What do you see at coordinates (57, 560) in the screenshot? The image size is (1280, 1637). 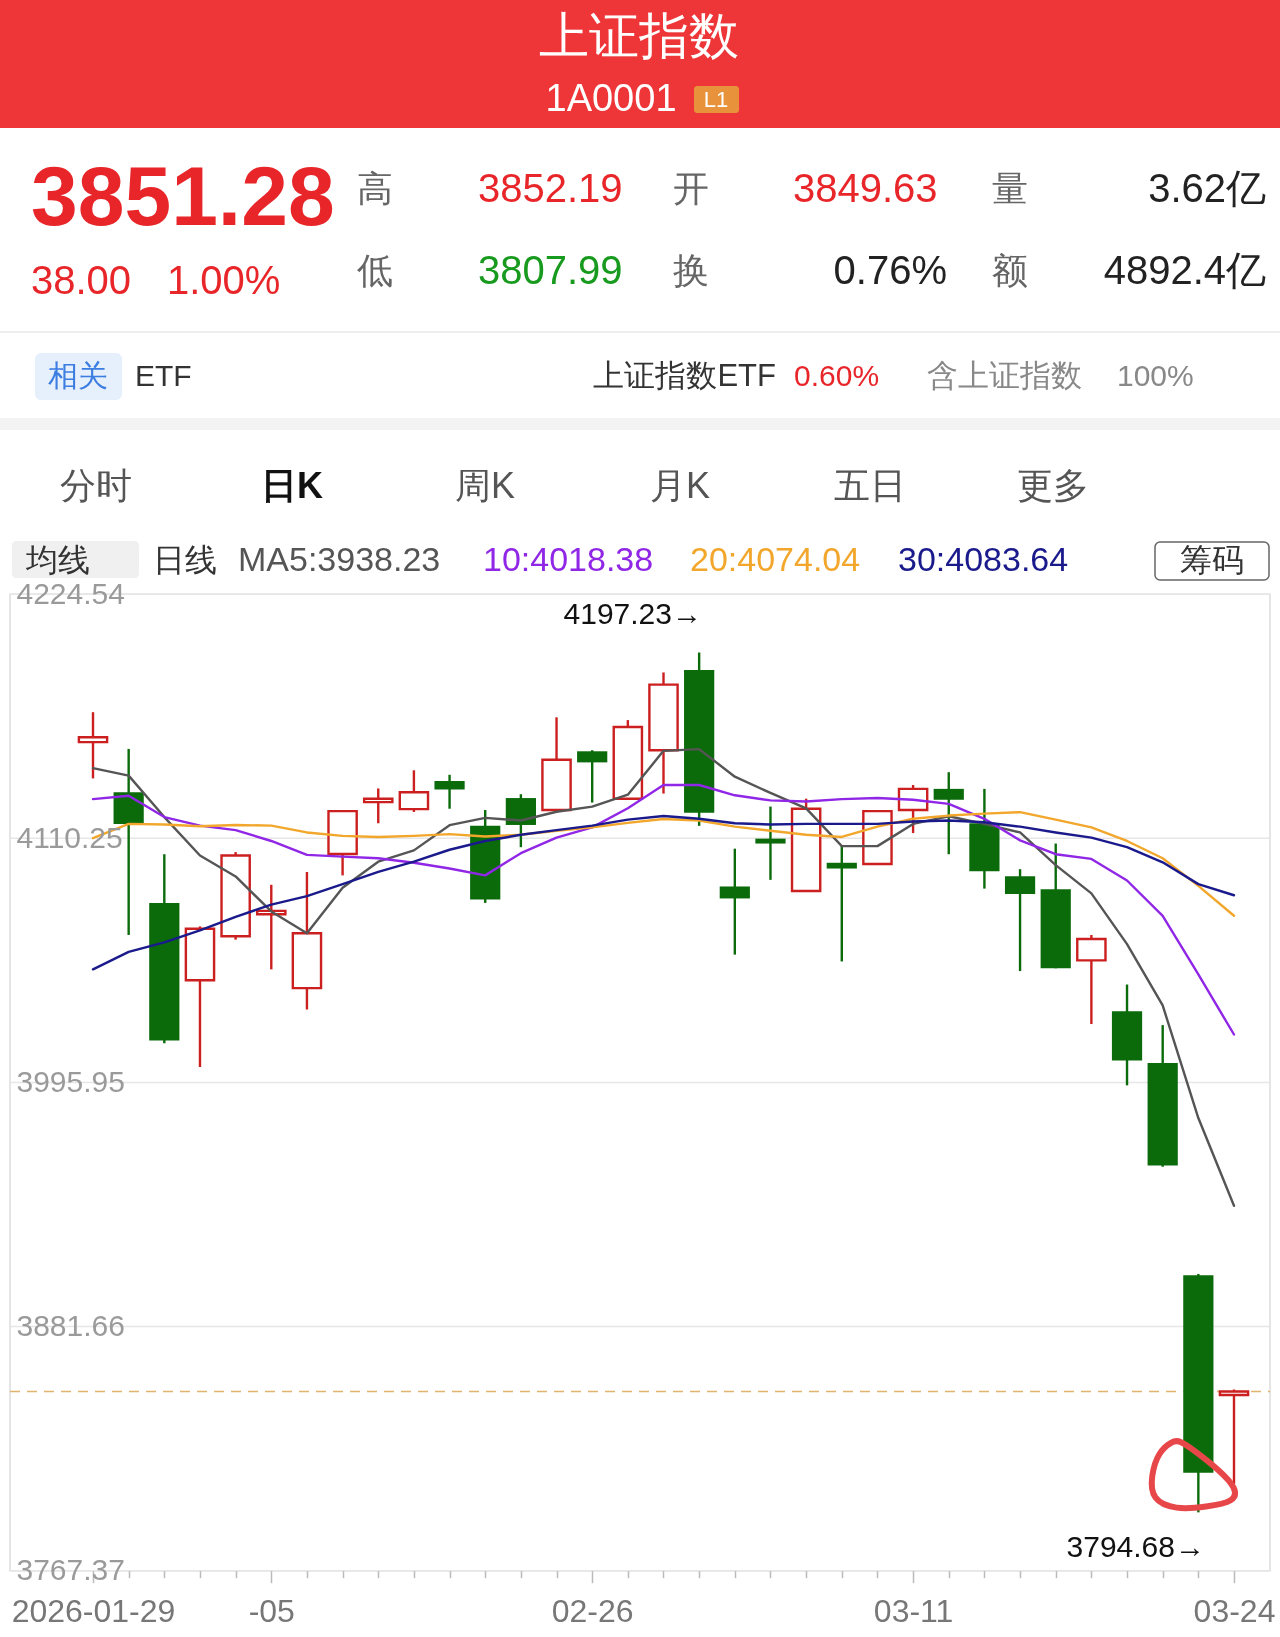 I see `text: 均线` at bounding box center [57, 560].